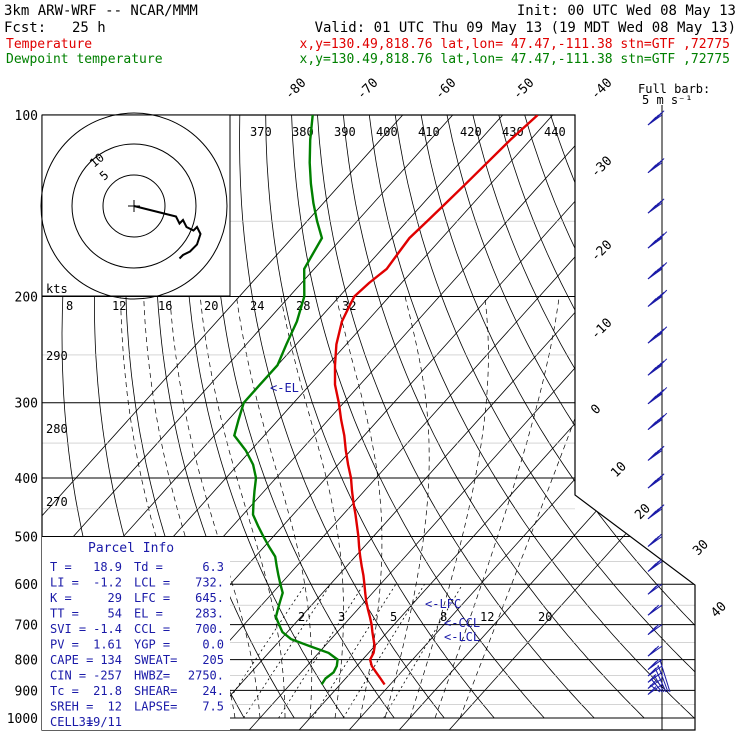 The height and width of the screenshot is (740, 740). I want to click on parcel-value: CCL =, so click(152, 629).